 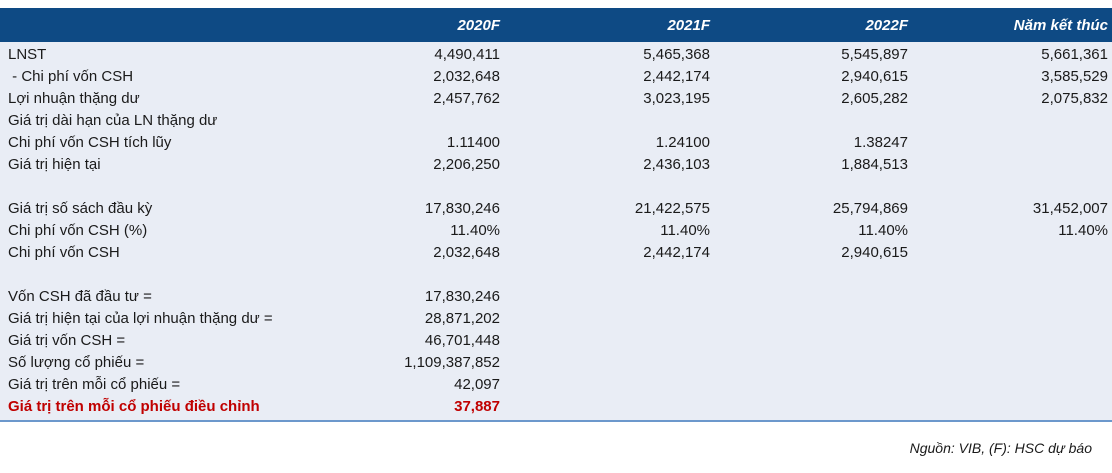 I want to click on column-header: 2020F, so click(x=478, y=25).